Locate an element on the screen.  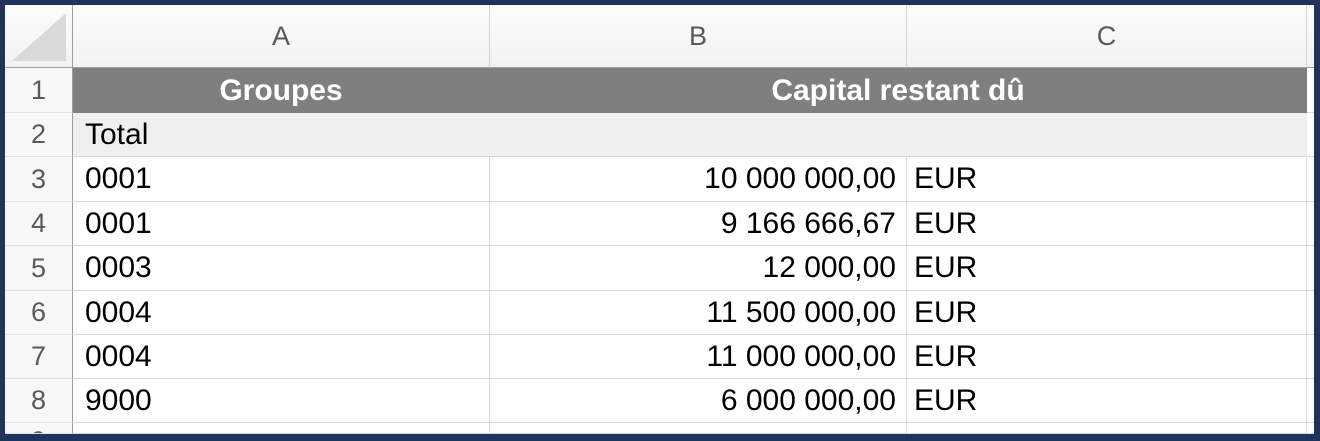
table-row: 4 0001 9 166 666,67 EUR is located at coordinates (659, 224).